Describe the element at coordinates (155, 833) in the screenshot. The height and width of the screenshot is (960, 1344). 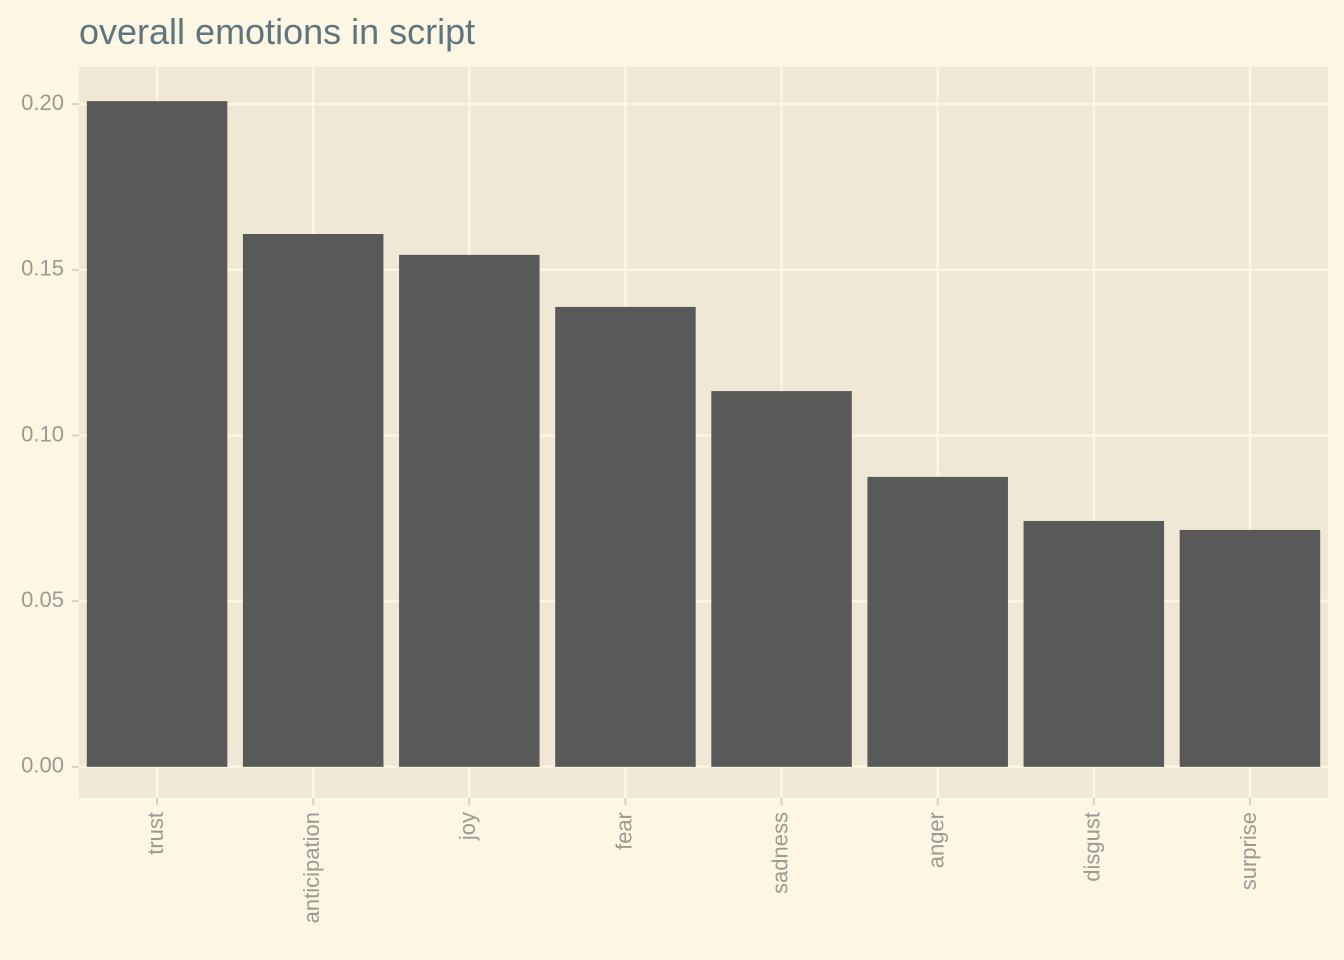
I see `x-tick-label: trust` at that location.